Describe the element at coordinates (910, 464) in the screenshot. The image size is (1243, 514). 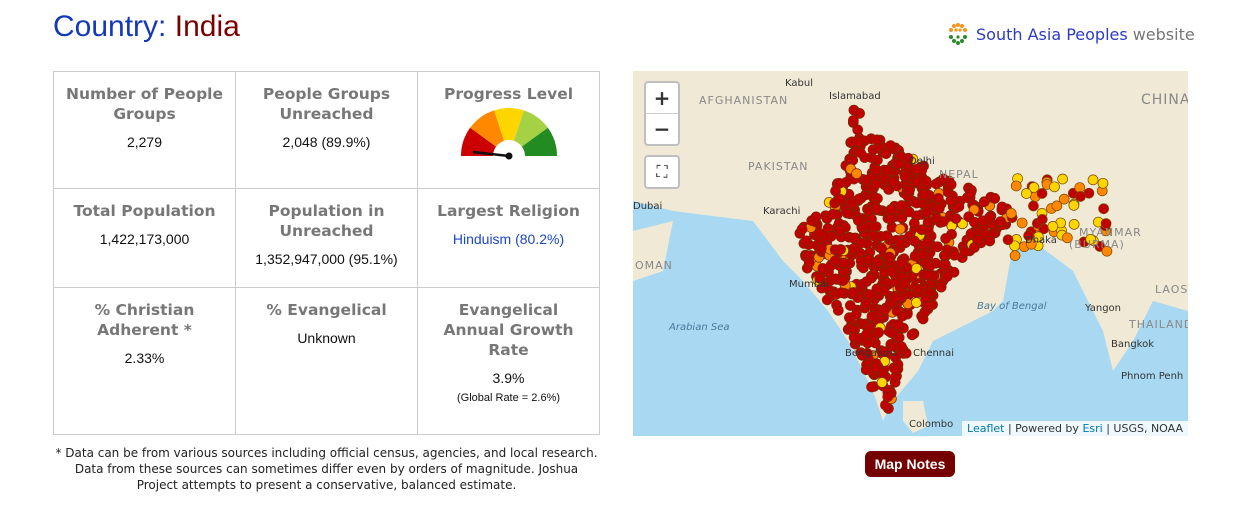
I see `map-notes-button: Map Notes` at that location.